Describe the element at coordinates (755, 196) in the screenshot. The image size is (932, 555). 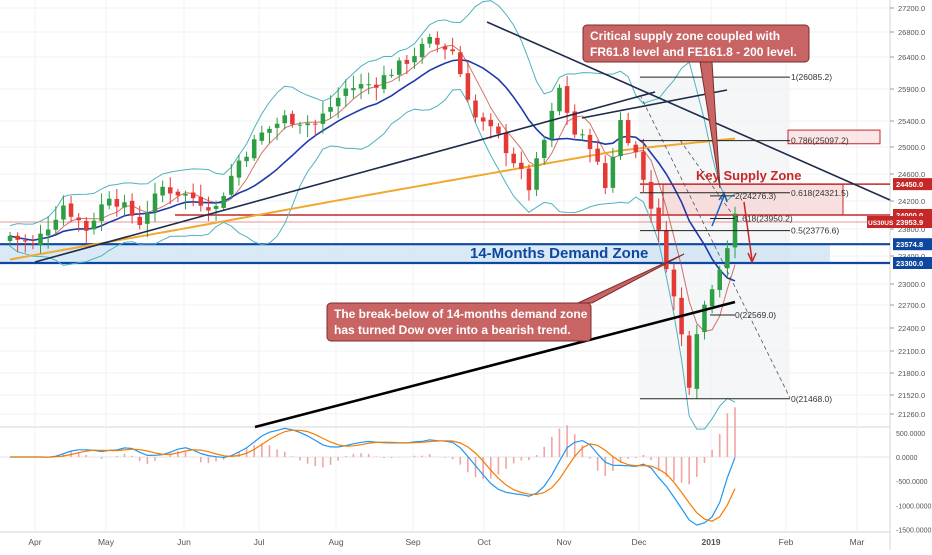
I see `fib-ext-label: 2(24276.3)` at that location.